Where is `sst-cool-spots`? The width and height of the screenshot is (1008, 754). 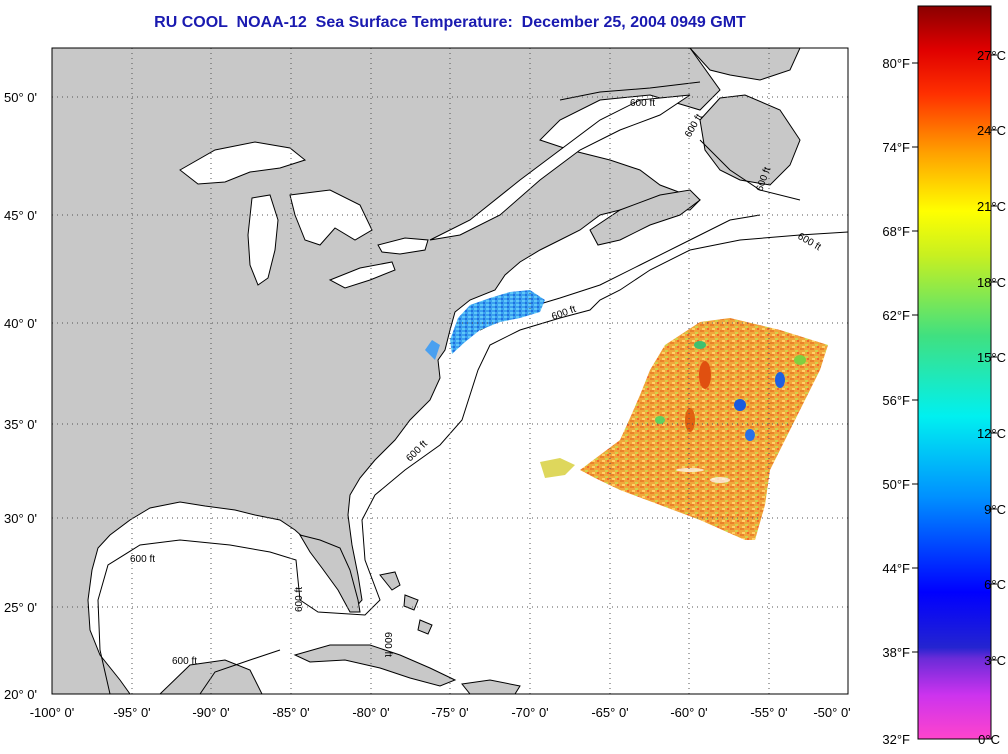 sst-cool-spots is located at coordinates (730, 412).